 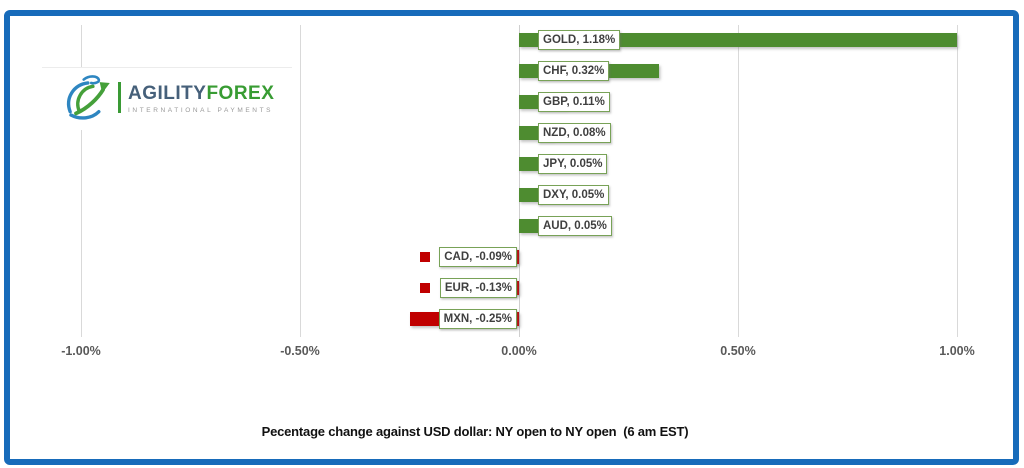 What do you see at coordinates (519, 351) in the screenshot?
I see `x-tick-label: 0.00%` at bounding box center [519, 351].